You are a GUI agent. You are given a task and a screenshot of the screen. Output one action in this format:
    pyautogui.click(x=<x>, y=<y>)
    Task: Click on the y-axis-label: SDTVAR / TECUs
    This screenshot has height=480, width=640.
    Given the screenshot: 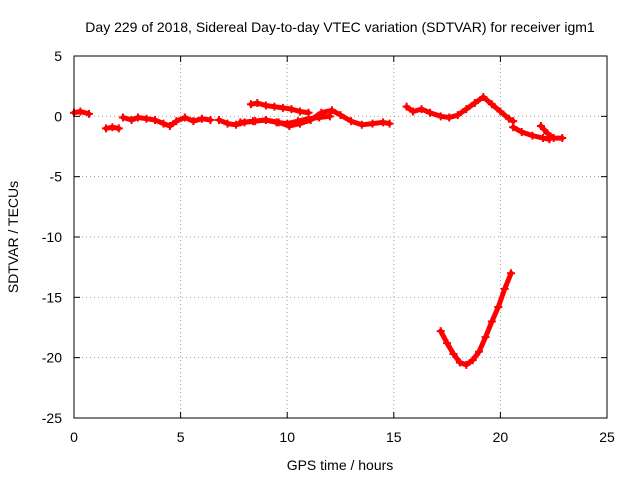 What is the action you would take?
    pyautogui.click(x=13, y=237)
    